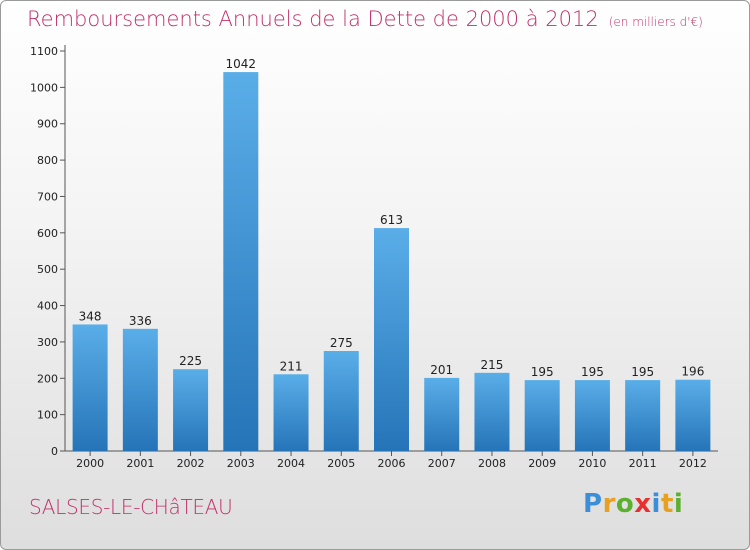 Image resolution: width=750 pixels, height=550 pixels. What do you see at coordinates (492, 365) in the screenshot?
I see `data-label: 215` at bounding box center [492, 365].